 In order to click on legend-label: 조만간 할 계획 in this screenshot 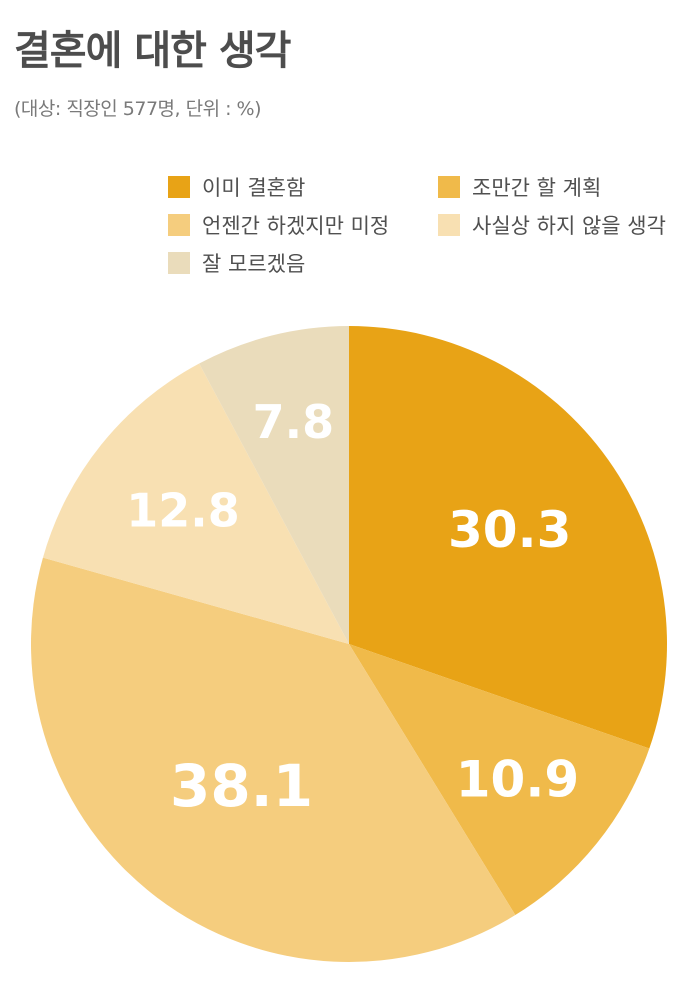, I will do `click(537, 188)`.